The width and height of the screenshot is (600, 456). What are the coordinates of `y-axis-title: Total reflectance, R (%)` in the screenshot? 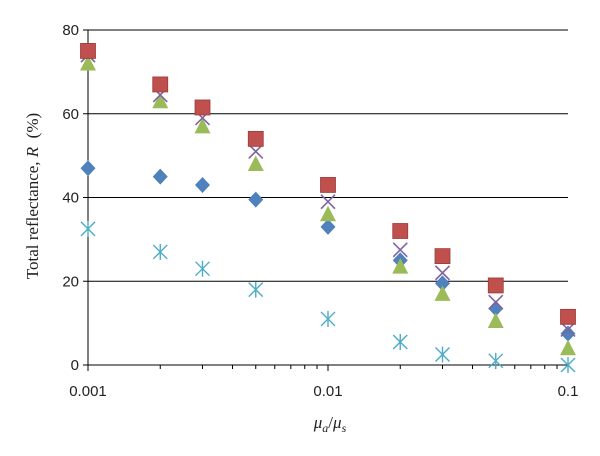 It's located at (32, 196).